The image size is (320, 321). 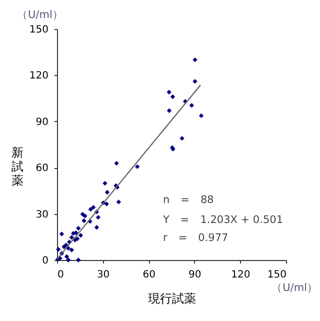 What do you see at coordinates (195, 275) in the screenshot?
I see `x-tick-label: 90` at bounding box center [195, 275].